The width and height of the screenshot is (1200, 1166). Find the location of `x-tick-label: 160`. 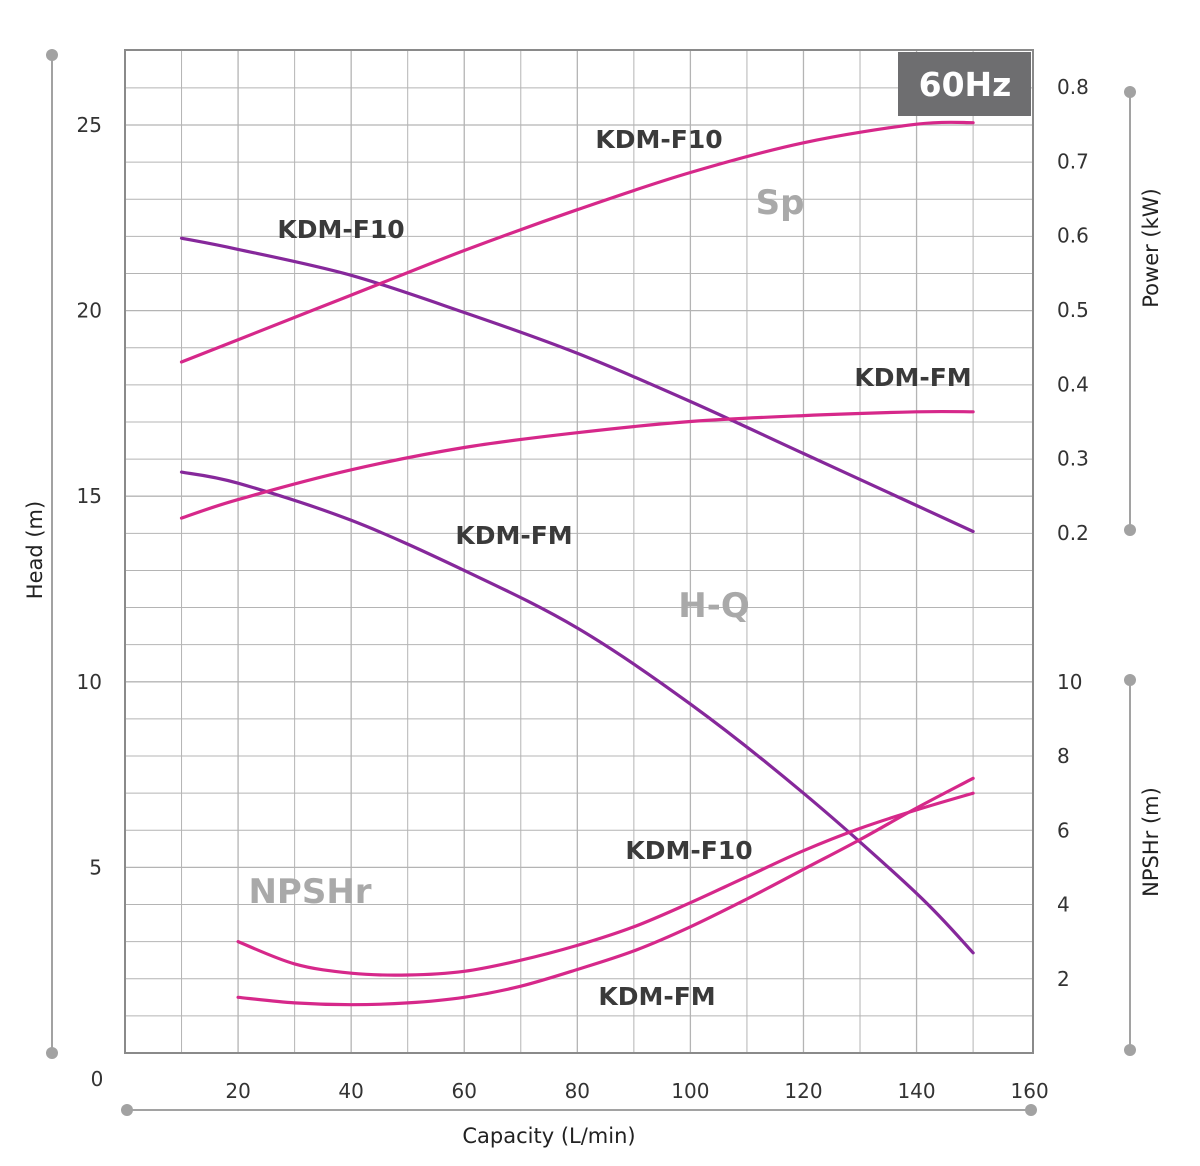

x-tick-label: 160 is located at coordinates (1030, 1091).